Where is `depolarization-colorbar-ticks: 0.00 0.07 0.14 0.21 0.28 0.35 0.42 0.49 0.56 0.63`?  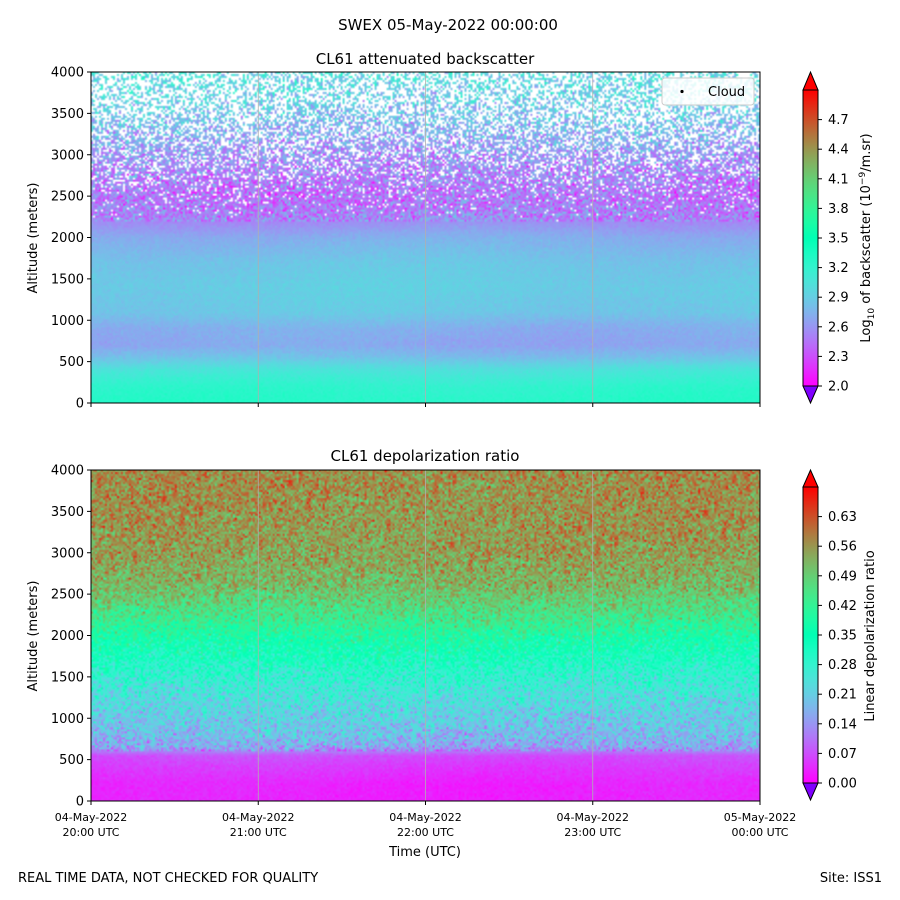
depolarization-colorbar-ticks: 0.00 0.07 0.14 0.21 0.28 0.35 0.42 0.49 0.56 0.63 is located at coordinates (837, 651).